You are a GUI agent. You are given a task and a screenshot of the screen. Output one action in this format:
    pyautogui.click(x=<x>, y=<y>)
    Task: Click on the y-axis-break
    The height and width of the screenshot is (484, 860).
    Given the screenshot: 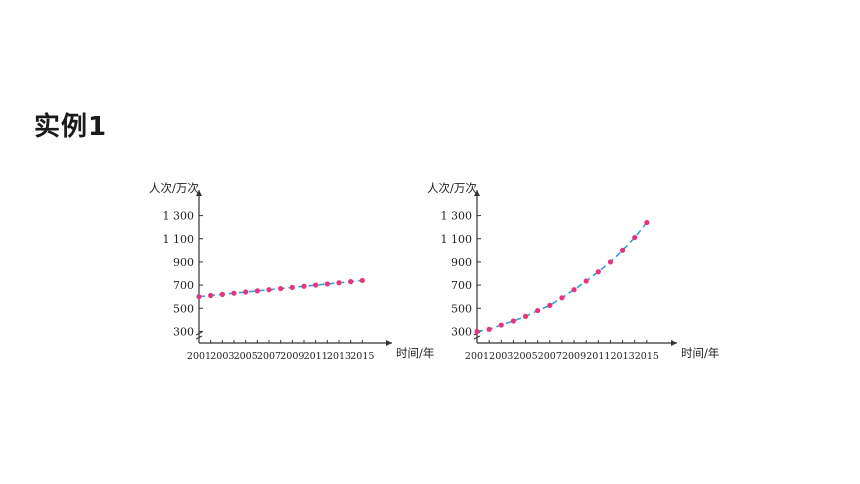 What is the action you would take?
    pyautogui.click(x=199, y=335)
    